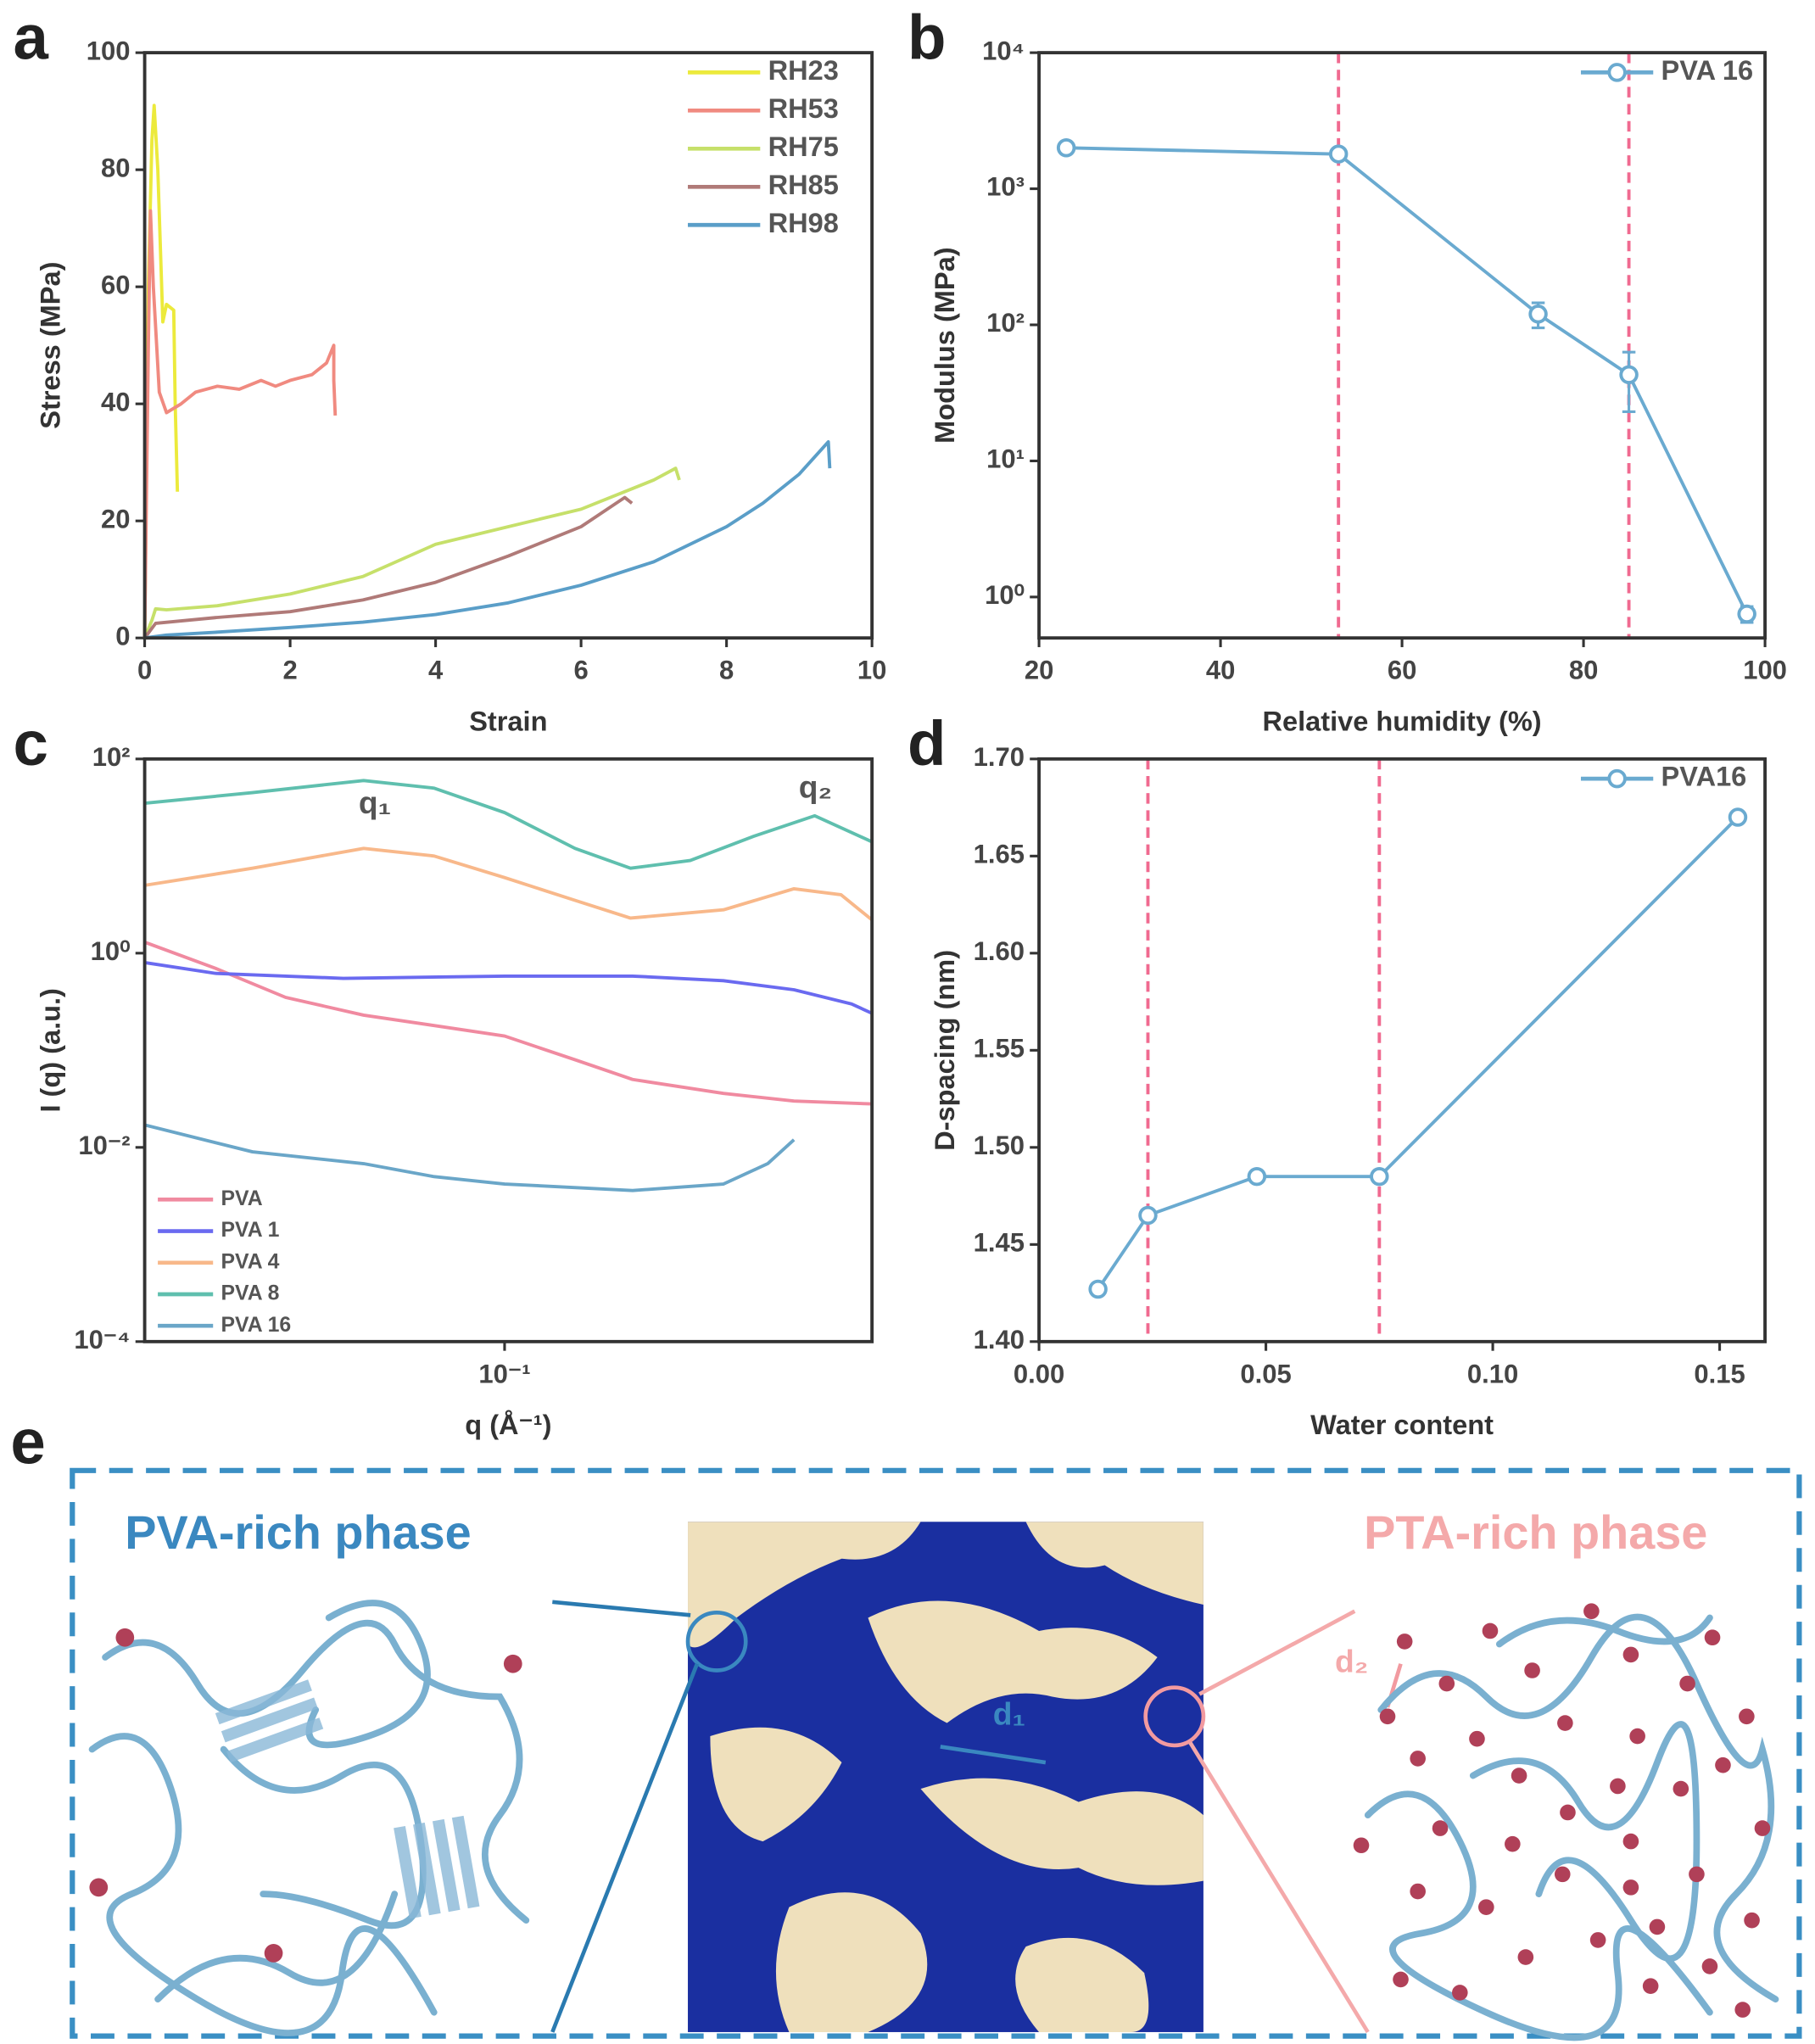  What do you see at coordinates (1003, 50) in the screenshot?
I see `y-tick-label: 10⁴` at bounding box center [1003, 50].